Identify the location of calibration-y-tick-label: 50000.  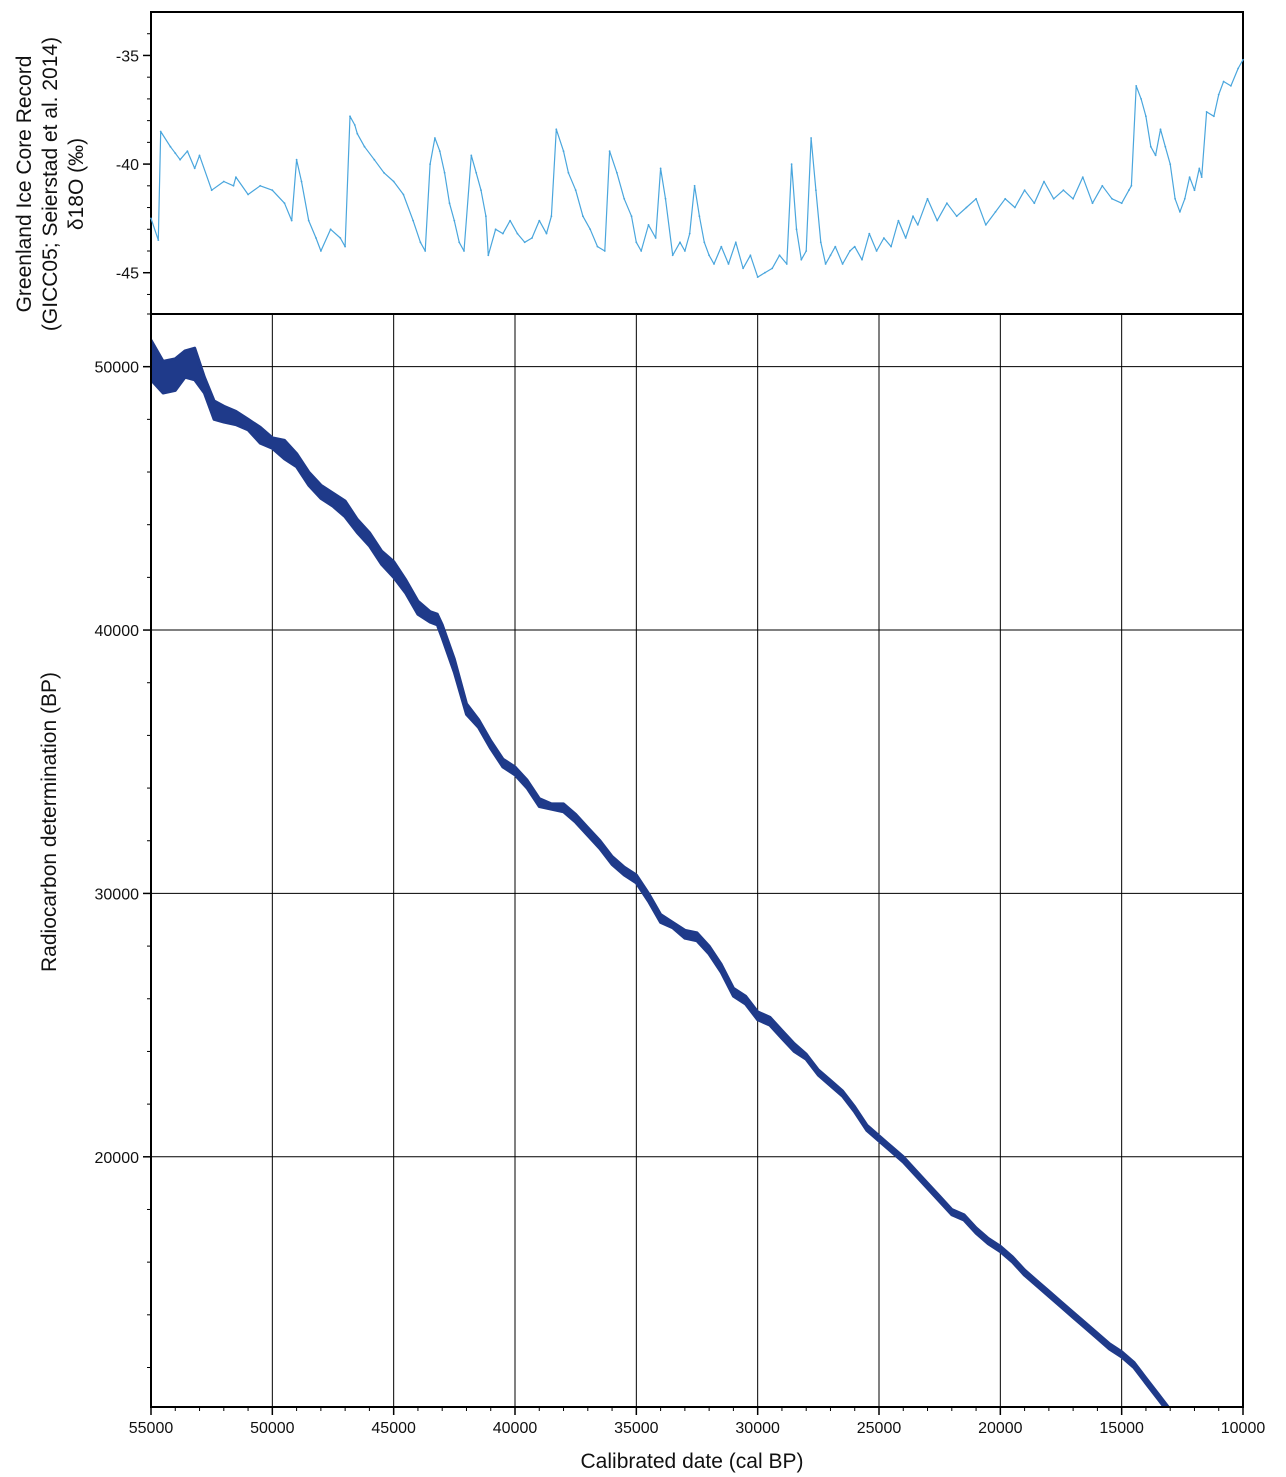
(117, 368).